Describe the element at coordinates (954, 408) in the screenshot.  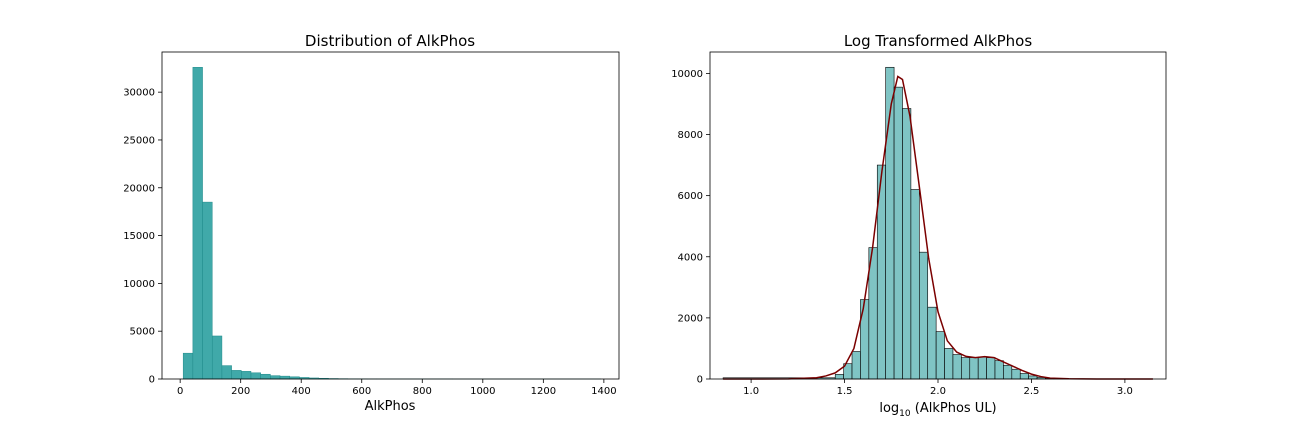
I see `x-axis-label-rest: (AlkPhos UL)` at that location.